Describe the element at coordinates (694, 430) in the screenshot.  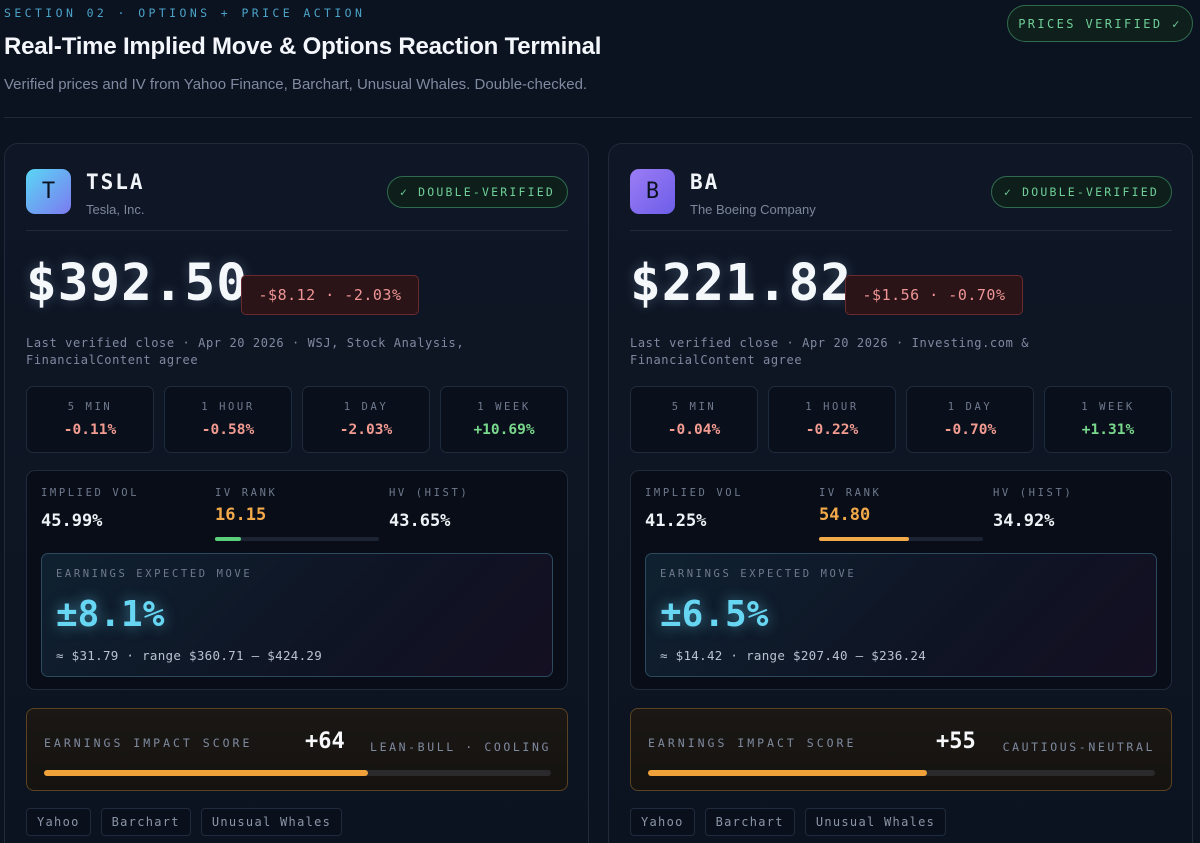
I see `timeframe-value: -0.04%` at that location.